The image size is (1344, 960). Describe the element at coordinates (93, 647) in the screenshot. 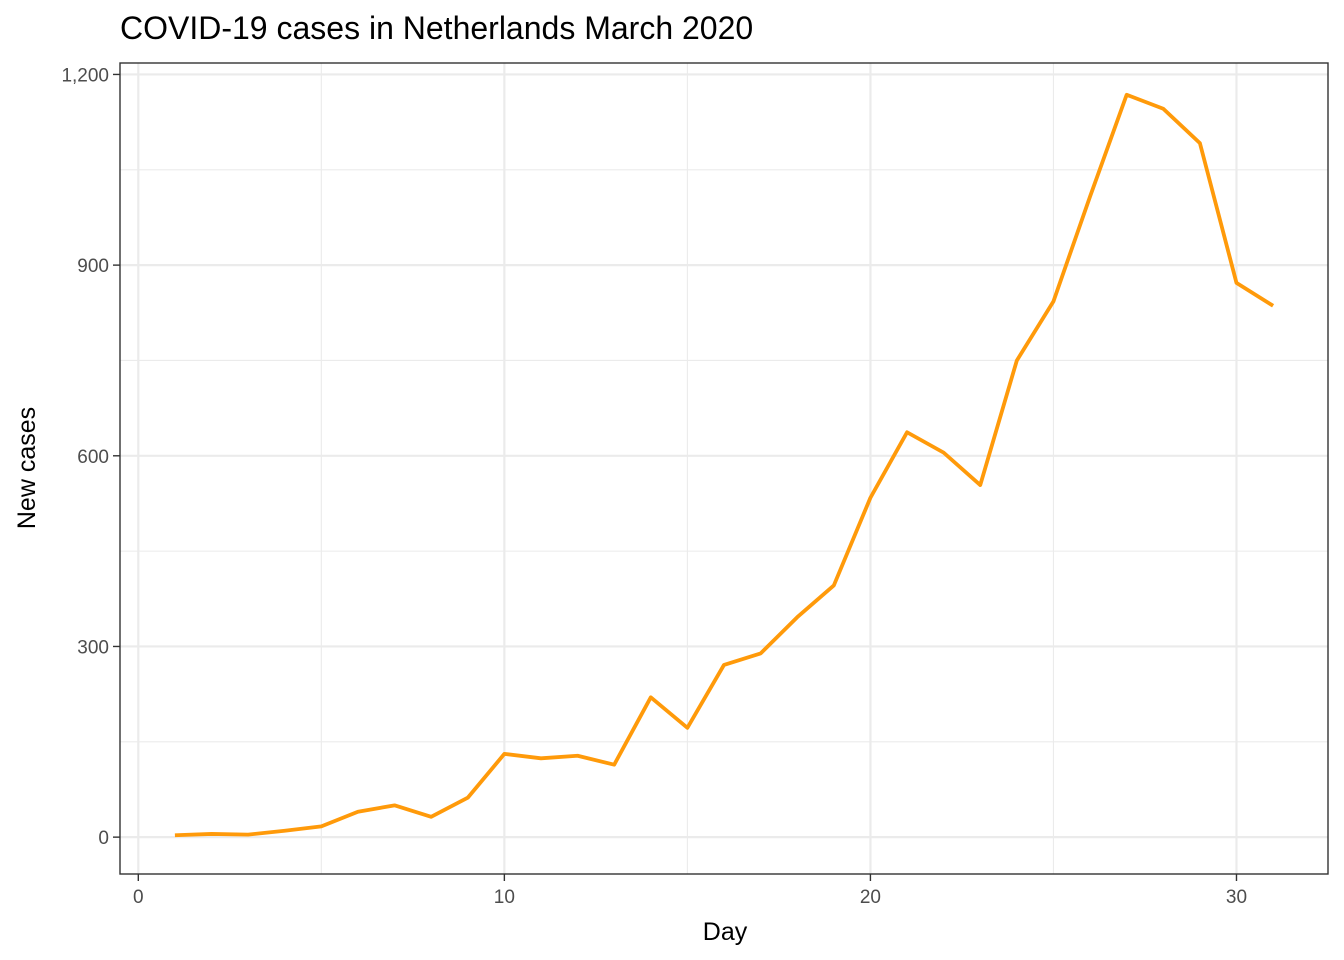

I see `y-tick-label: 300` at that location.